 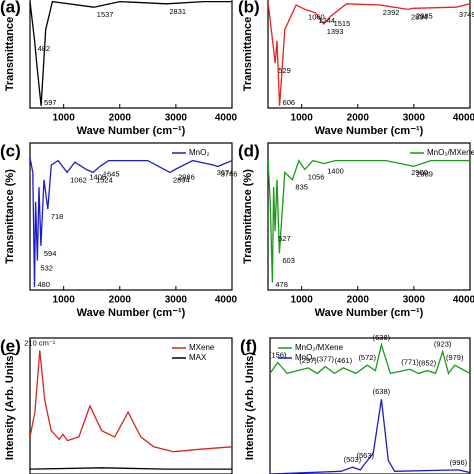 What do you see at coordinates (177, 11) in the screenshot?
I see `peak-label: 2831` at bounding box center [177, 11].